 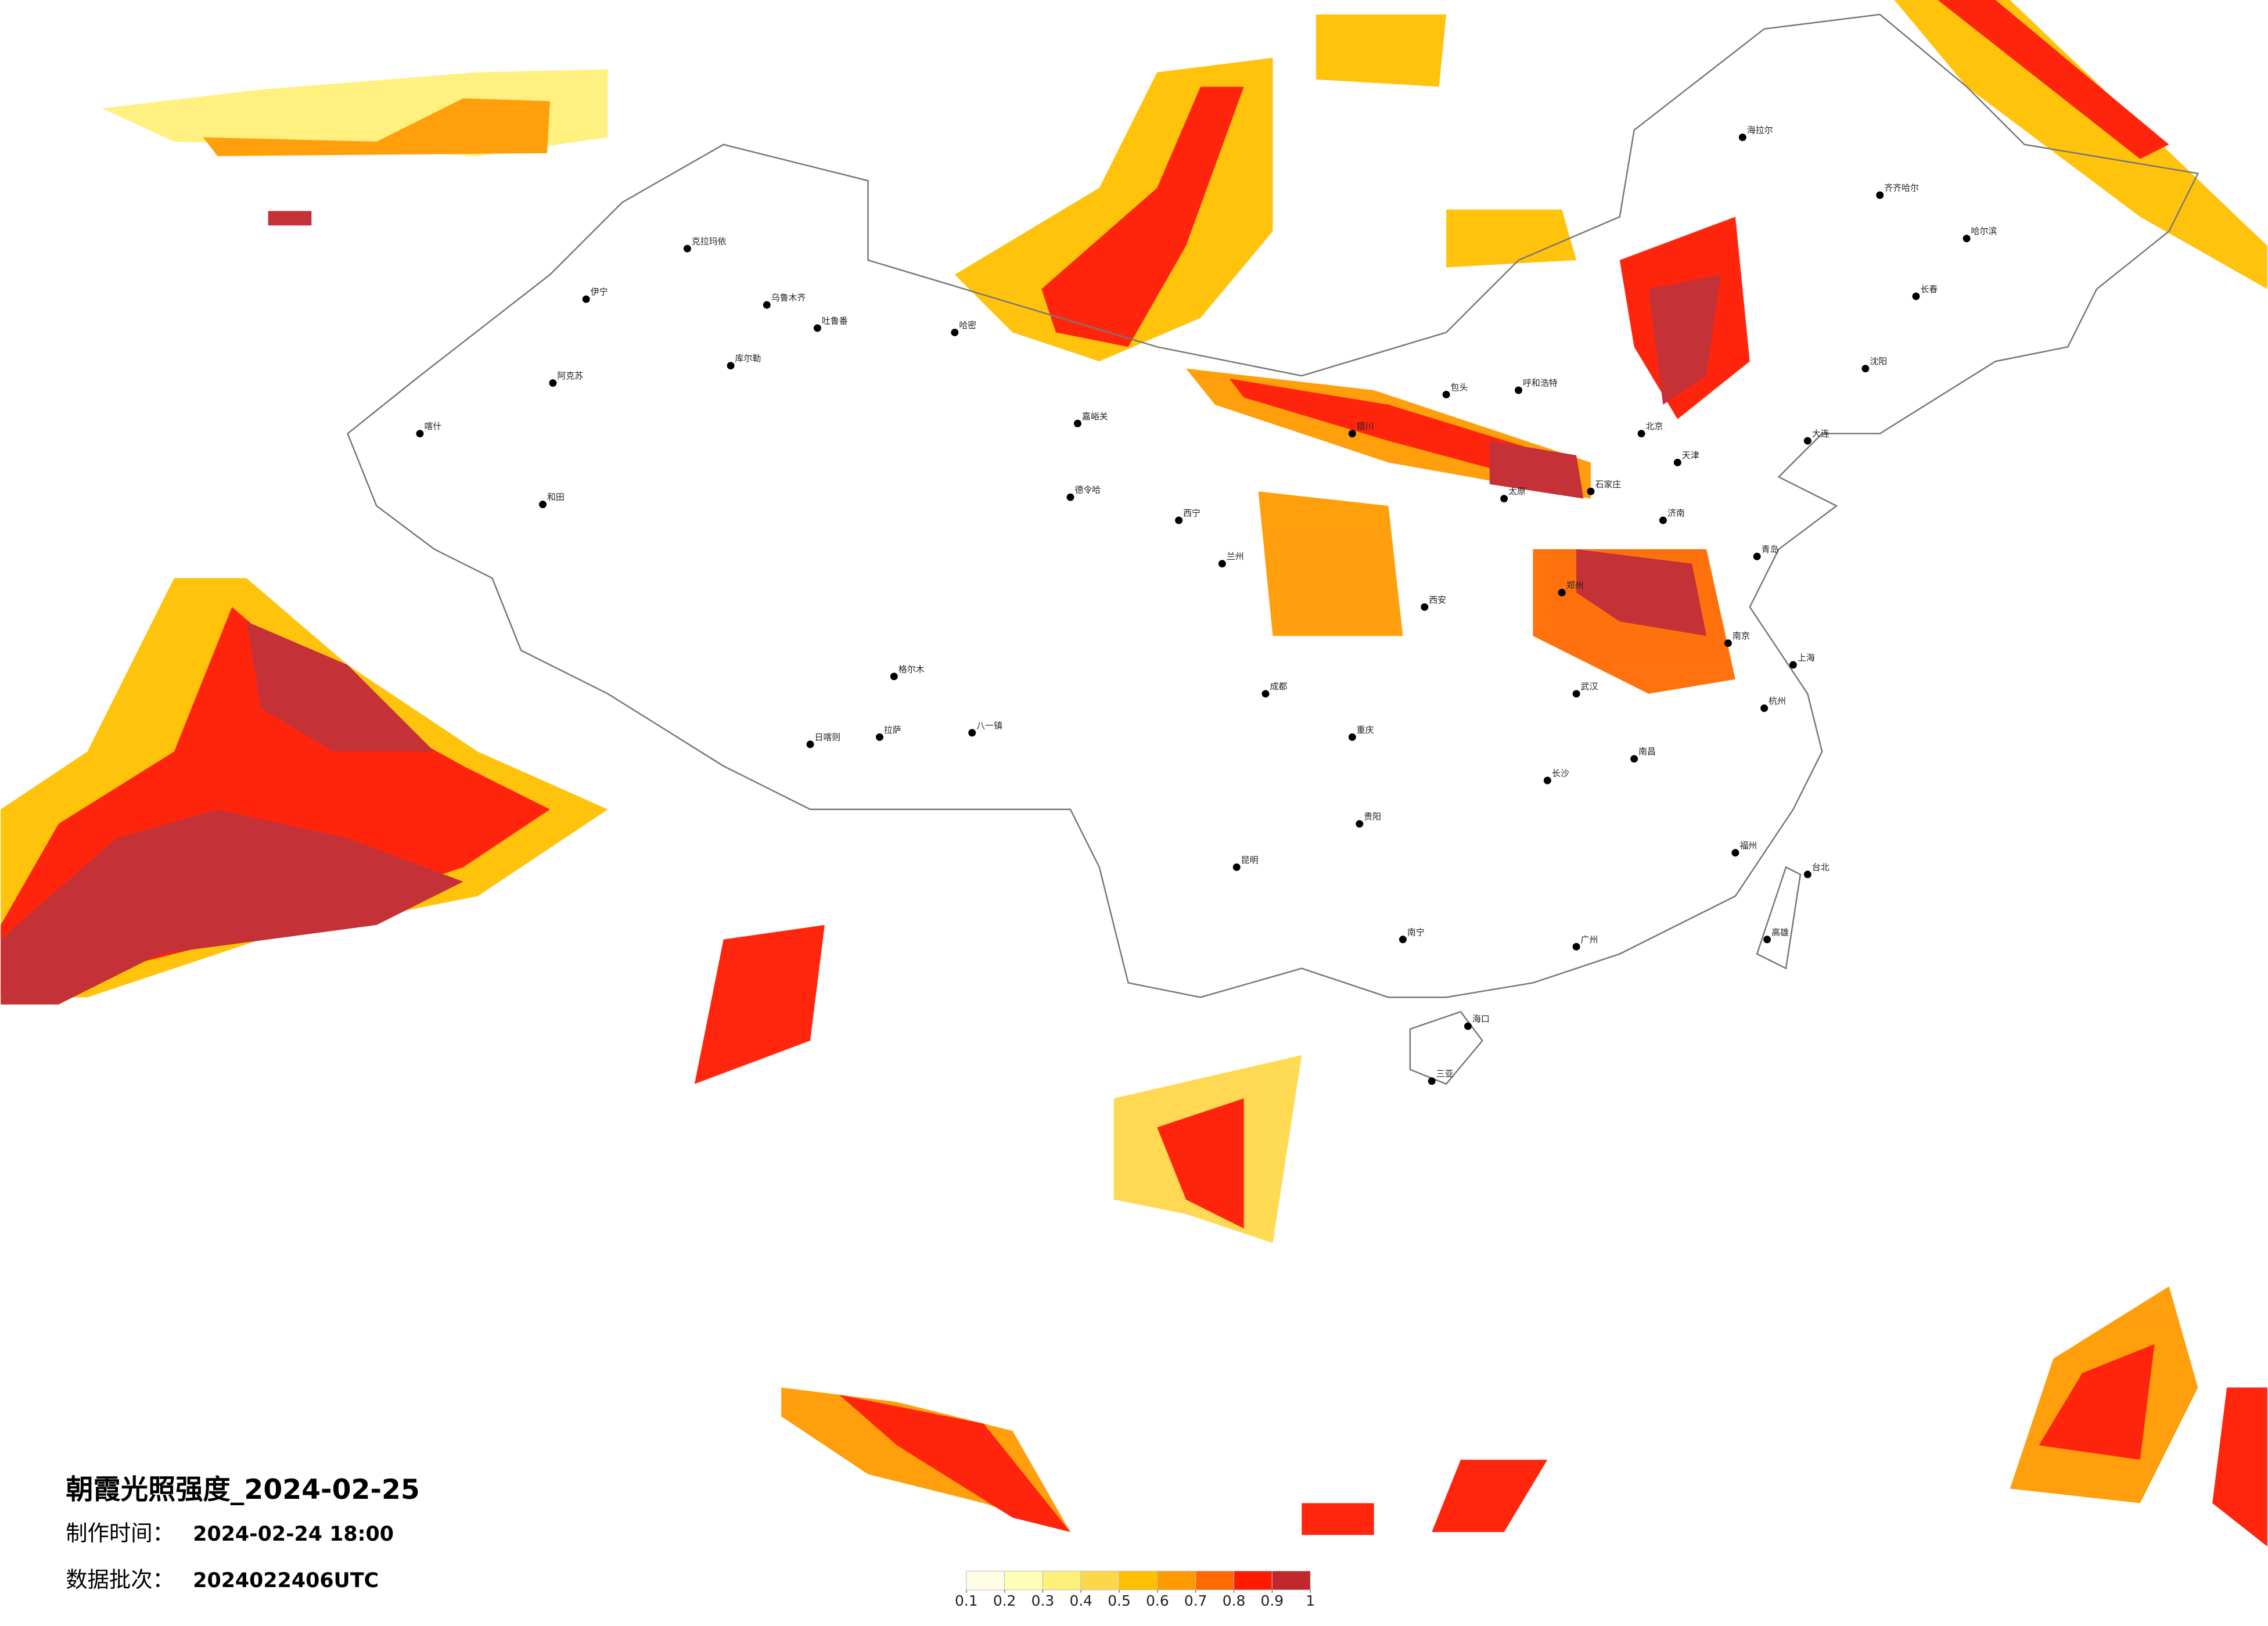 I want to click on city-label: 郑州, so click(x=1575, y=585).